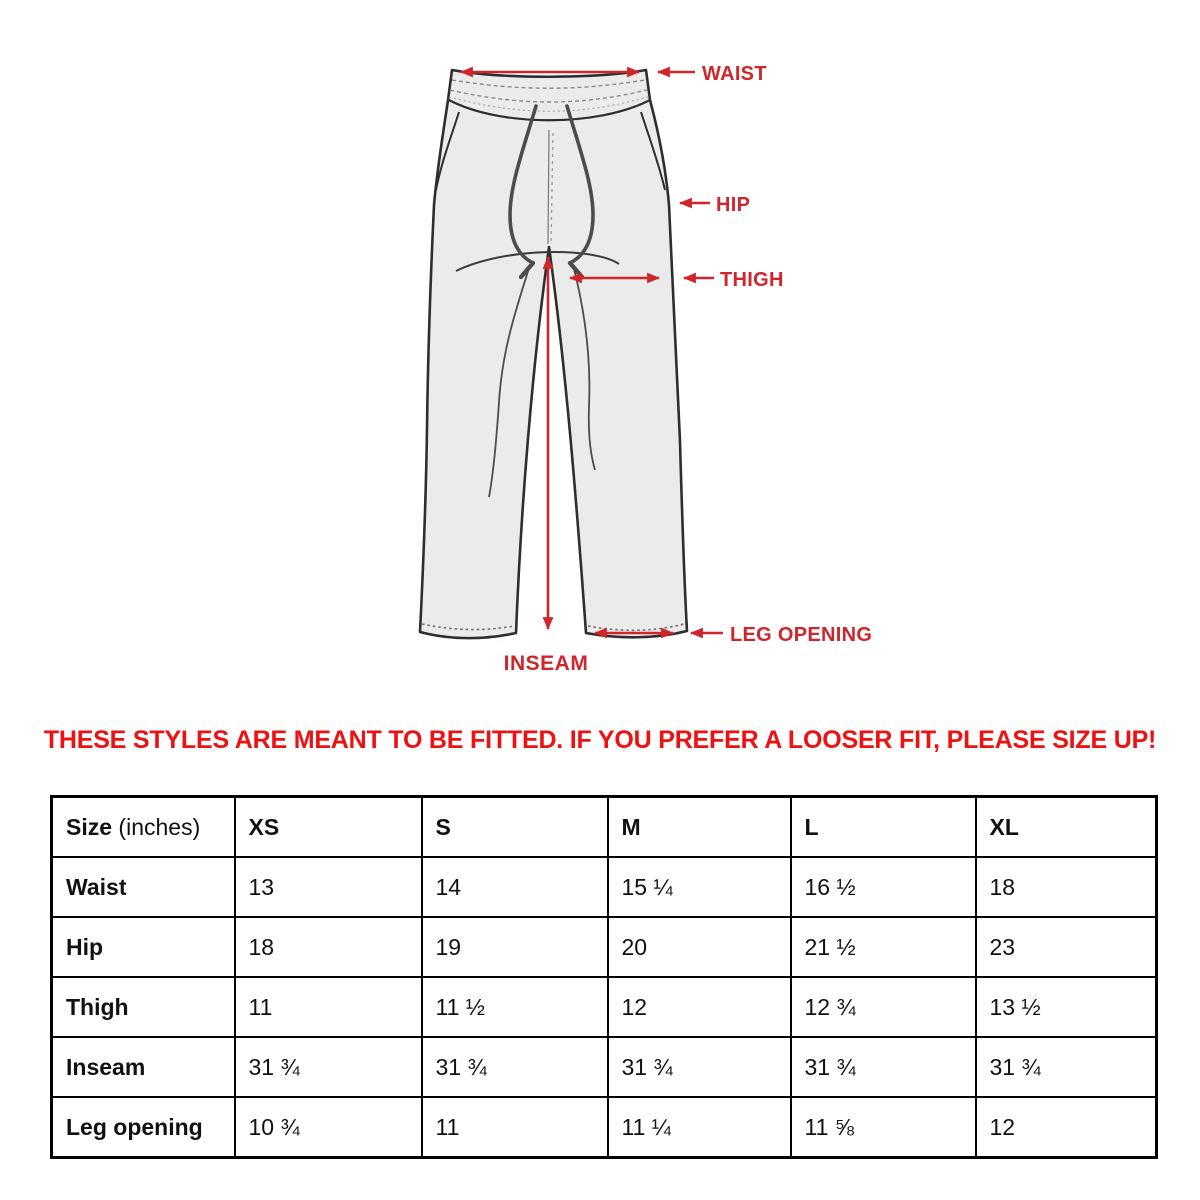 The width and height of the screenshot is (1200, 1200). I want to click on table-cell: 11 ⅝, so click(883, 1127).